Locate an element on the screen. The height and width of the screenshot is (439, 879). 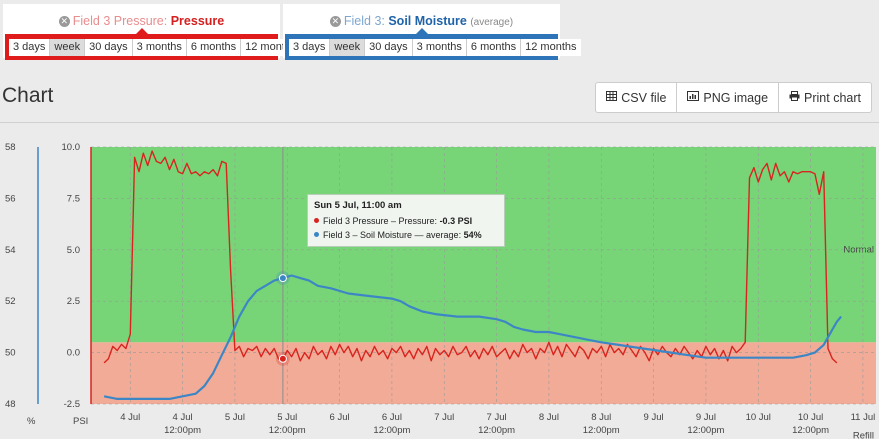
y-right-tick-label: 10.0 is located at coordinates (71, 147).